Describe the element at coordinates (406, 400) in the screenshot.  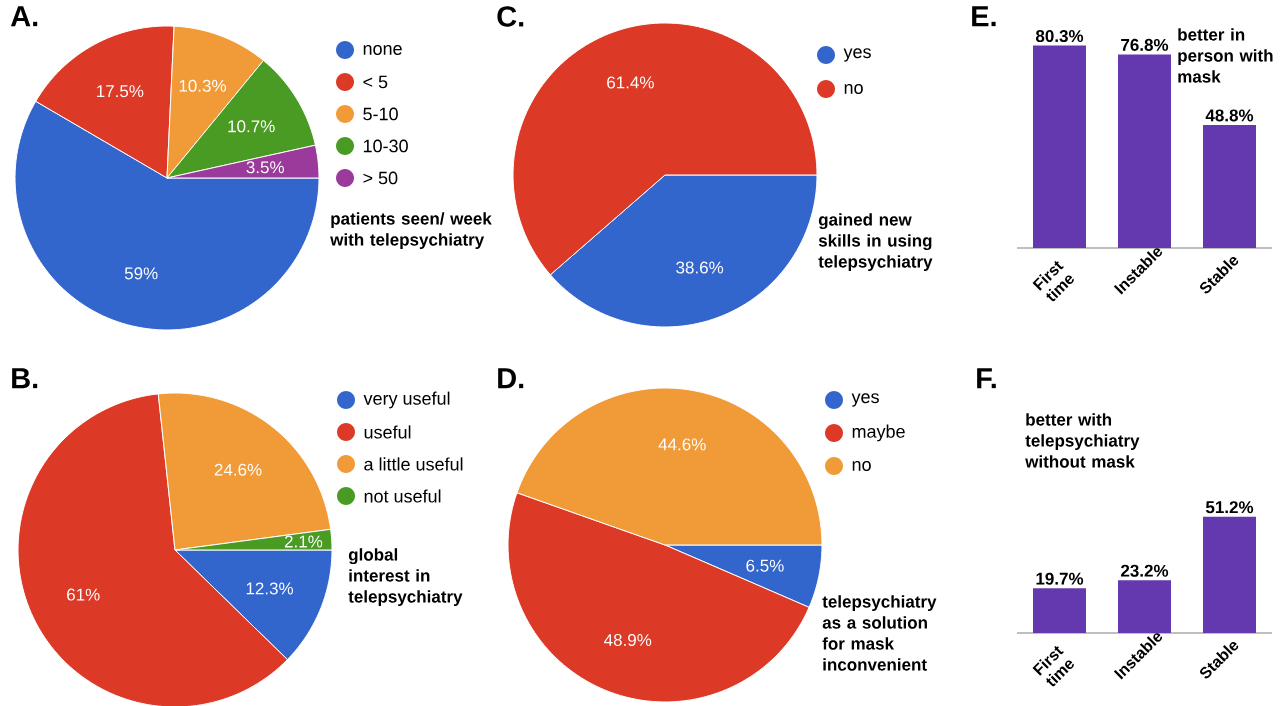
I see `legend-label: very useful` at that location.